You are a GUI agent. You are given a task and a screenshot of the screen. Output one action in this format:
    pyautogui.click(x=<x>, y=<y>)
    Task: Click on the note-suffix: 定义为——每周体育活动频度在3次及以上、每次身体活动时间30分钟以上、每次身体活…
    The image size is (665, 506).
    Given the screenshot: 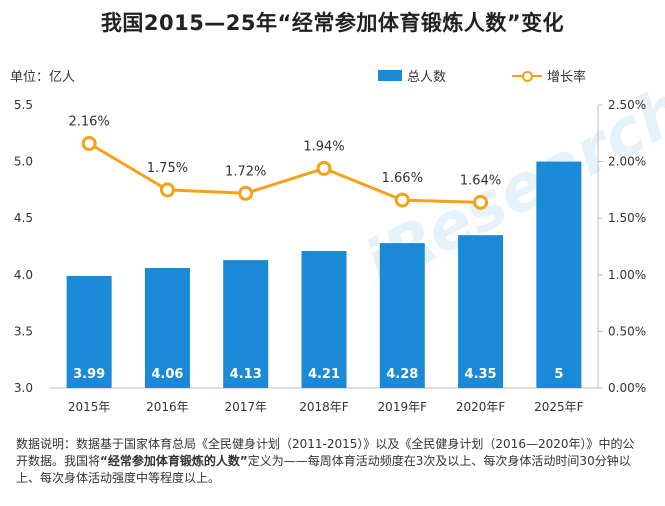 What is the action you would take?
    pyautogui.click(x=323, y=469)
    